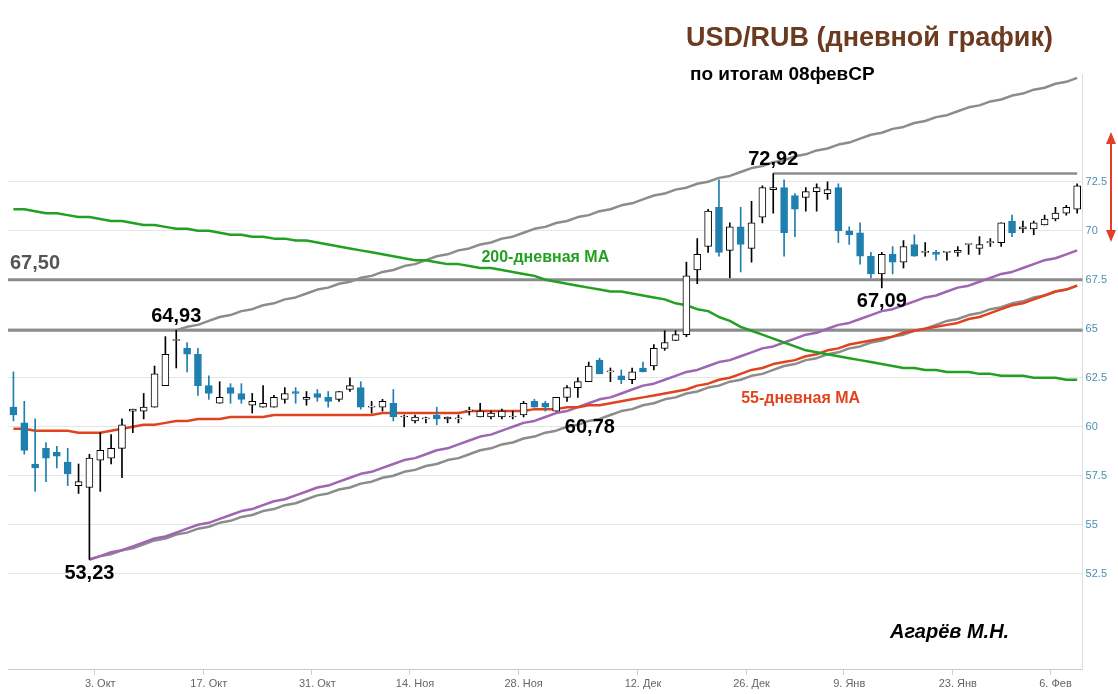 The width and height of the screenshot is (1118, 694). Describe the element at coordinates (545, 257) in the screenshot. I see `series-label: 200-дневная MA` at that location.